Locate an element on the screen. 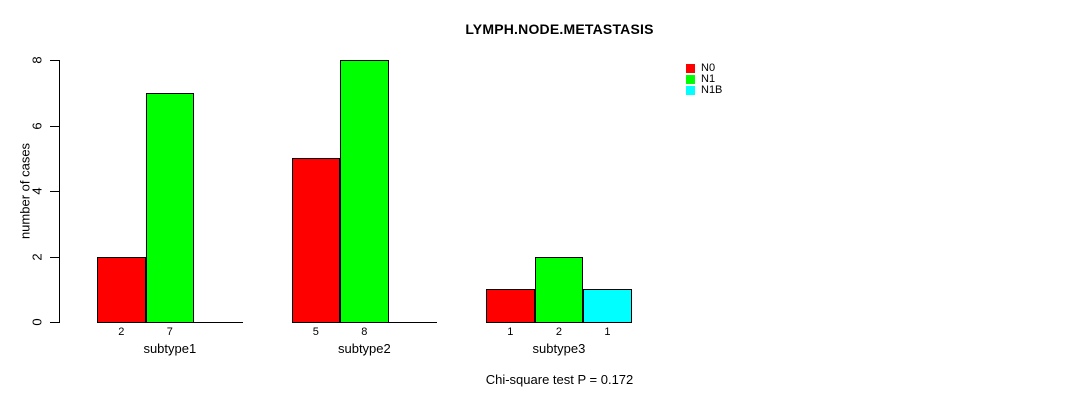  legend-row-N1B: N1B is located at coordinates (704, 90).